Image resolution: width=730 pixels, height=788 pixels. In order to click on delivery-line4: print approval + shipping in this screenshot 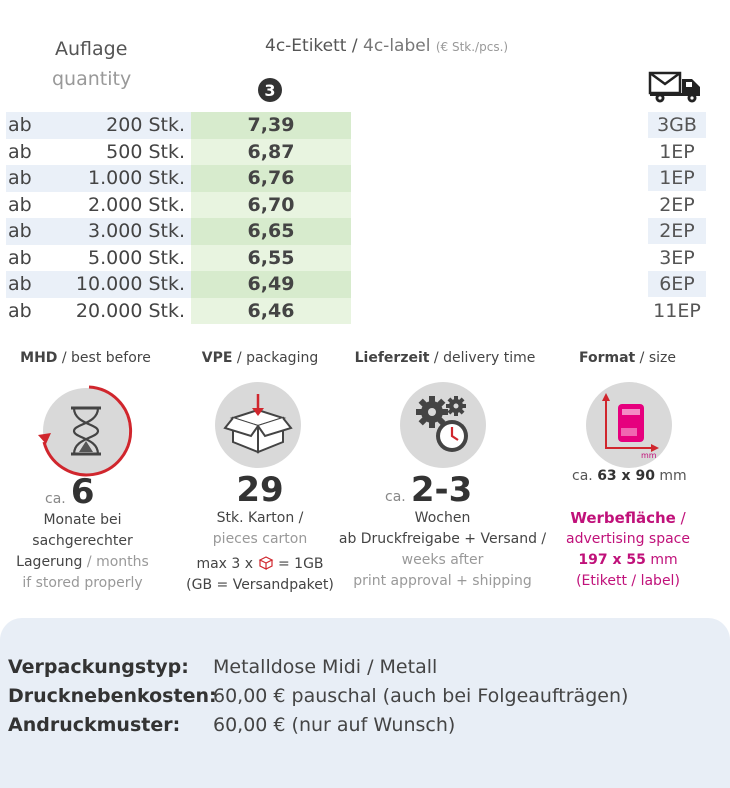, I will do `click(442, 581)`.